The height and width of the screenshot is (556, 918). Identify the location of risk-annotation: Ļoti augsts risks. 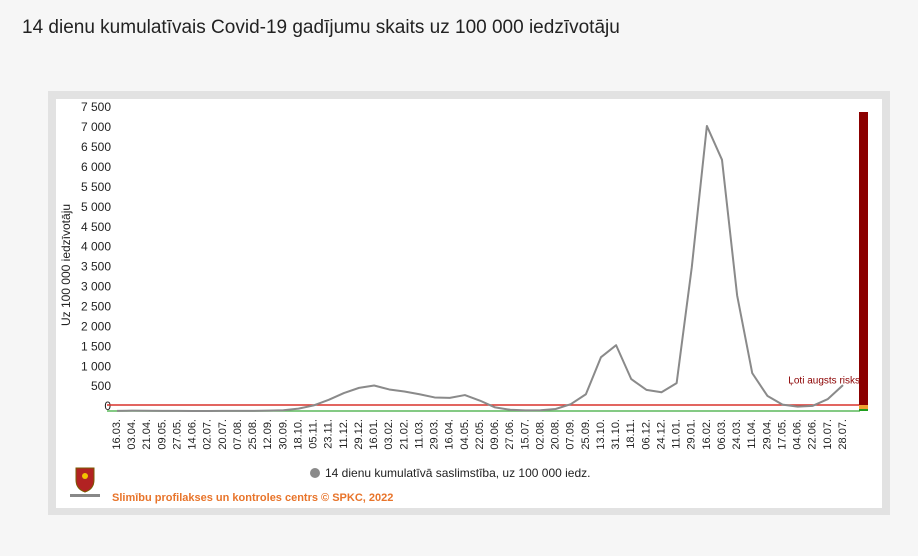
(824, 381).